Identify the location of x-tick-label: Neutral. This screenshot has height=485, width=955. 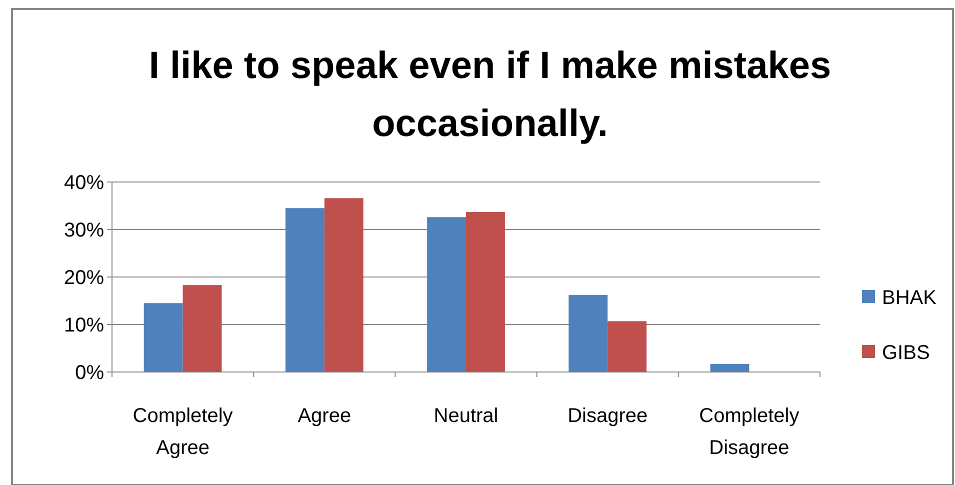
(466, 416).